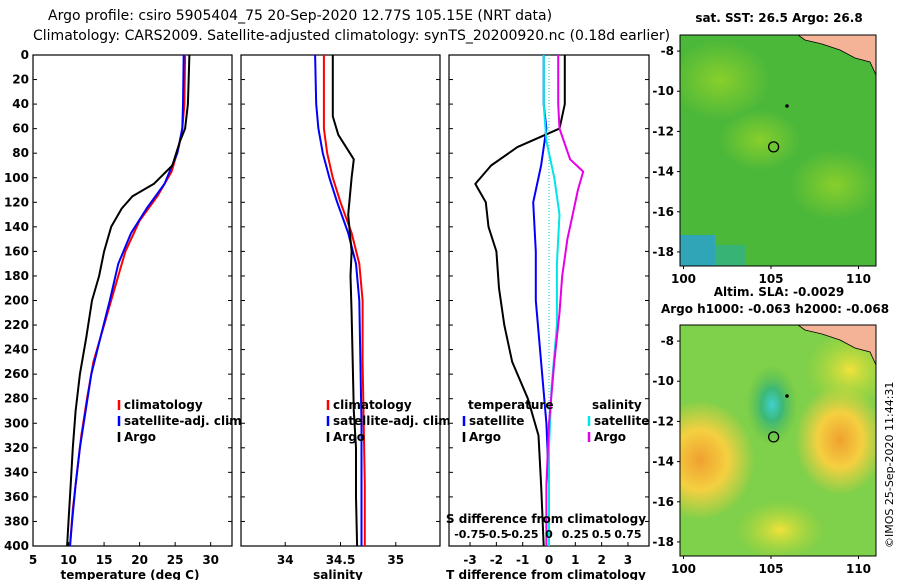 The height and width of the screenshot is (580, 900). What do you see at coordinates (520, 301) in the screenshot?
I see `series-line-temperature-argo` at bounding box center [520, 301].